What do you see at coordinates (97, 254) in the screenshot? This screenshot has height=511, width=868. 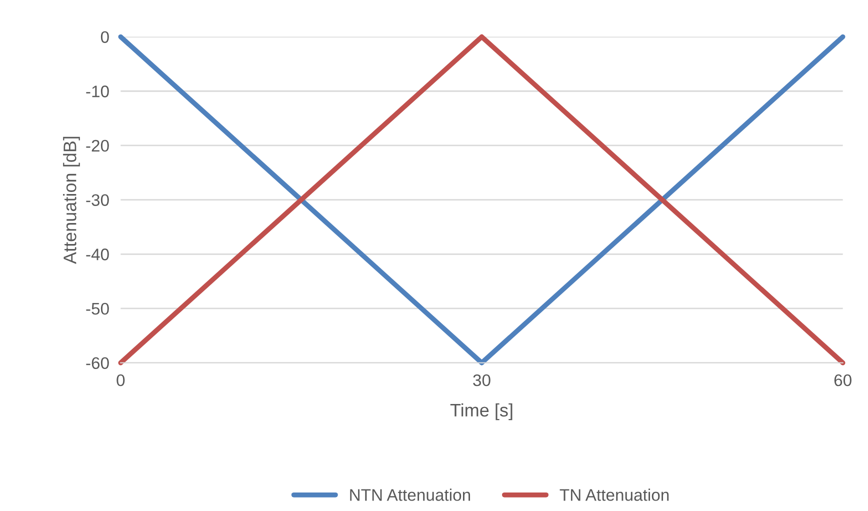 I see `y-tick-label: -40` at bounding box center [97, 254].